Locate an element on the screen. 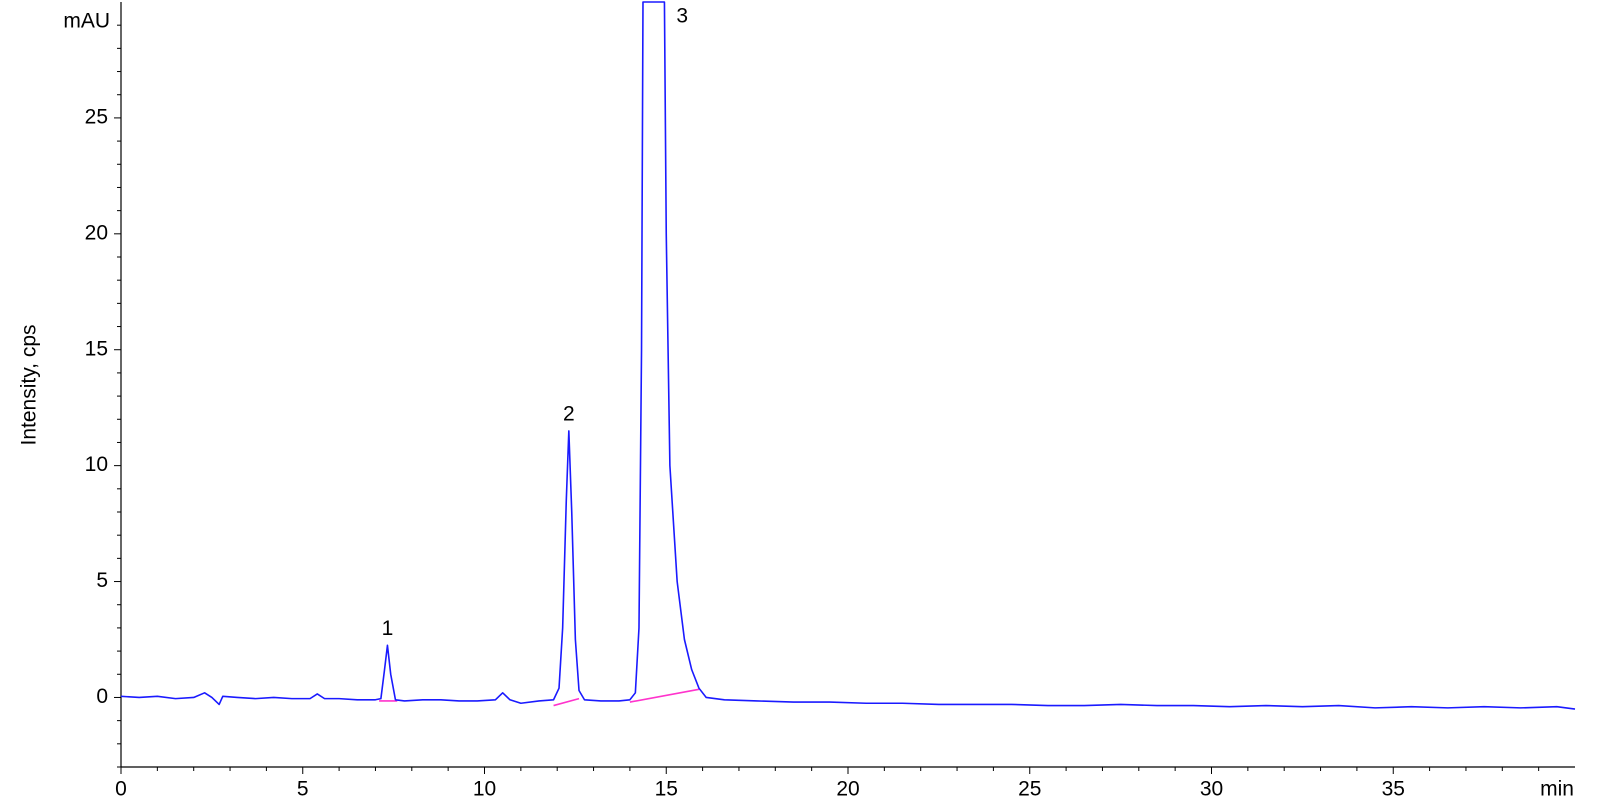 The image size is (1600, 805). peak-label: 1 is located at coordinates (388, 628).